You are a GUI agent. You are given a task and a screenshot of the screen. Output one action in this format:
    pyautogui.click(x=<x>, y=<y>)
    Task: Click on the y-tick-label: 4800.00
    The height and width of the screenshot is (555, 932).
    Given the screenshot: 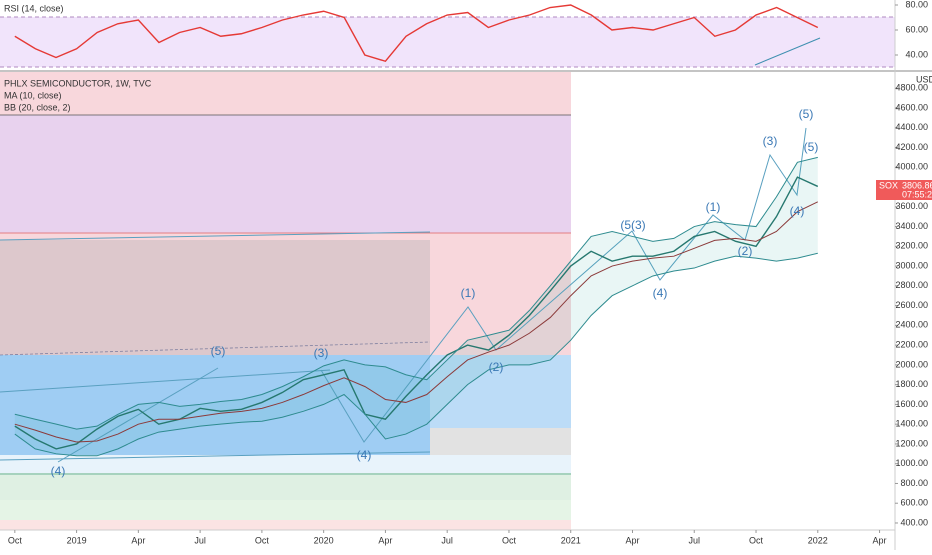 What is the action you would take?
    pyautogui.click(x=911, y=88)
    